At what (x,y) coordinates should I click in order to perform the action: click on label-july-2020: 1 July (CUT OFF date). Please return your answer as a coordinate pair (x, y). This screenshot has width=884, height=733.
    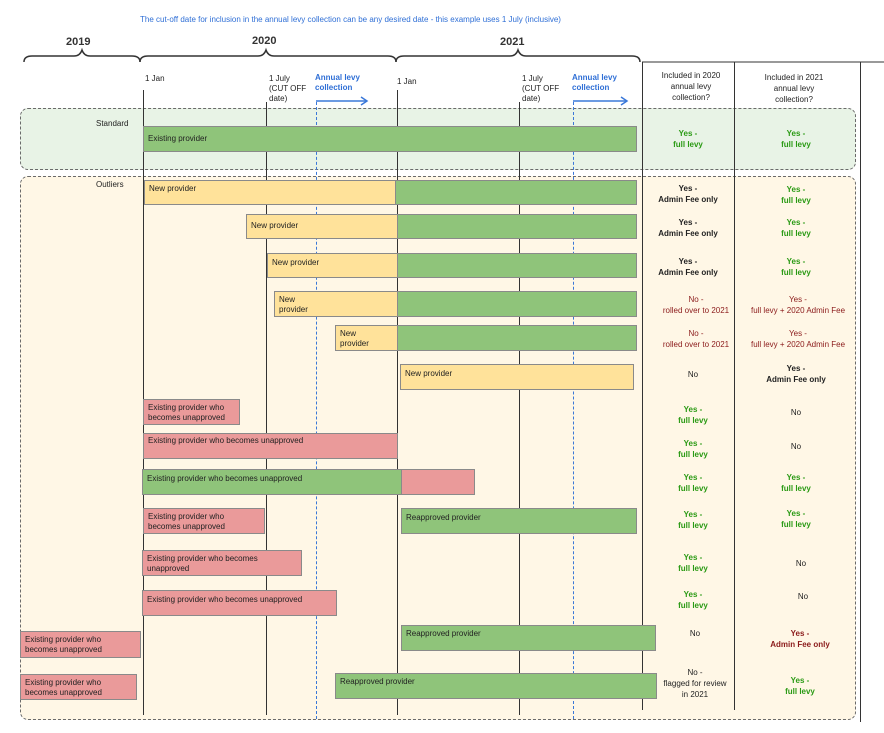
    Looking at the image, I should click on (288, 88).